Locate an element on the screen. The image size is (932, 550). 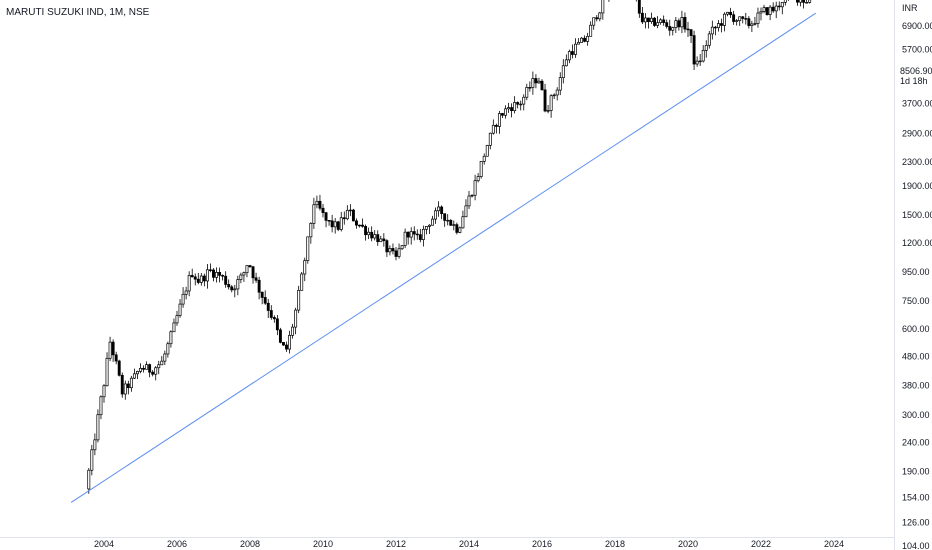
x-tick-label: 2014 is located at coordinates (469, 544).